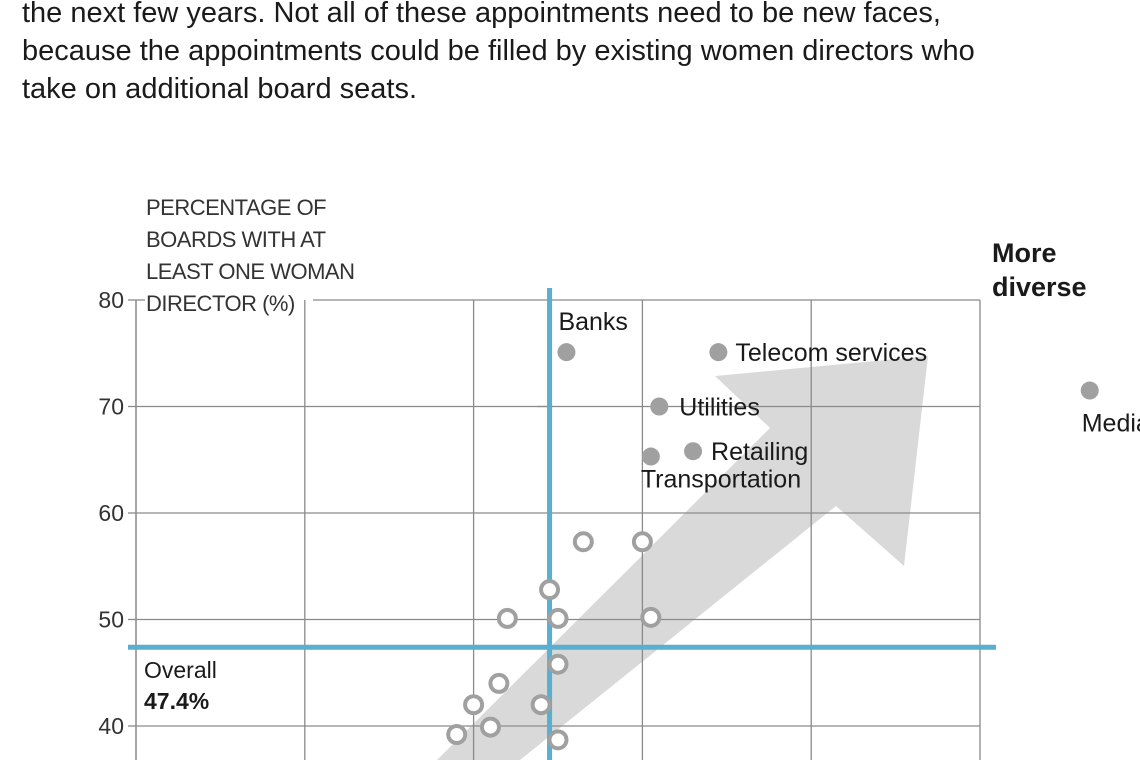 The width and height of the screenshot is (1140, 760). Describe the element at coordinates (592, 322) in the screenshot. I see `point-label: Banks` at that location.